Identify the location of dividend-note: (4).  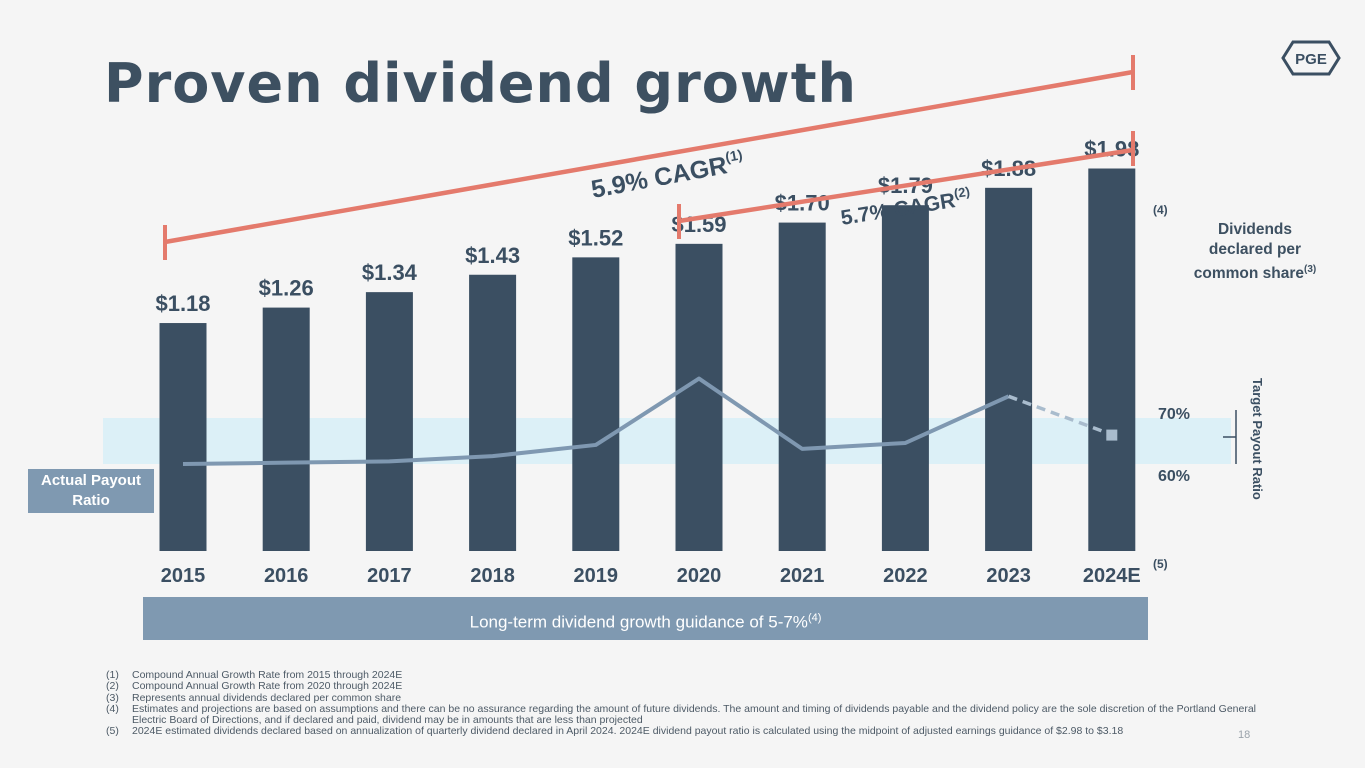
(1160, 210).